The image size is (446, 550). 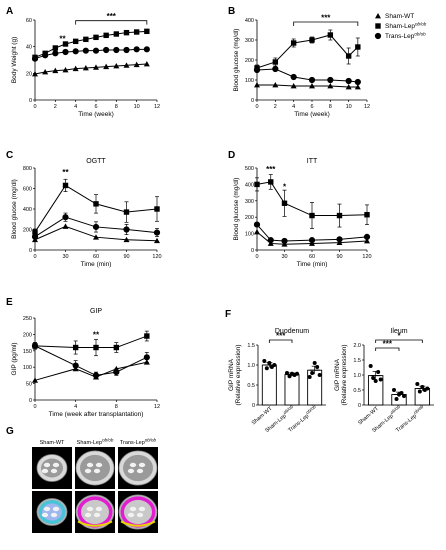 What do you see at coordinates (10, 431) in the screenshot?
I see `panel-label-g: G` at bounding box center [10, 431].